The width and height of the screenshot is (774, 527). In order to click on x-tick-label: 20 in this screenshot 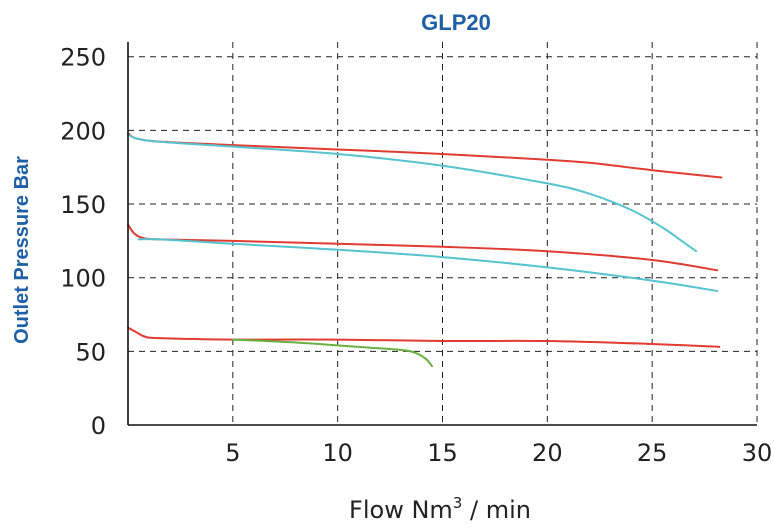, I will do `click(547, 453)`.